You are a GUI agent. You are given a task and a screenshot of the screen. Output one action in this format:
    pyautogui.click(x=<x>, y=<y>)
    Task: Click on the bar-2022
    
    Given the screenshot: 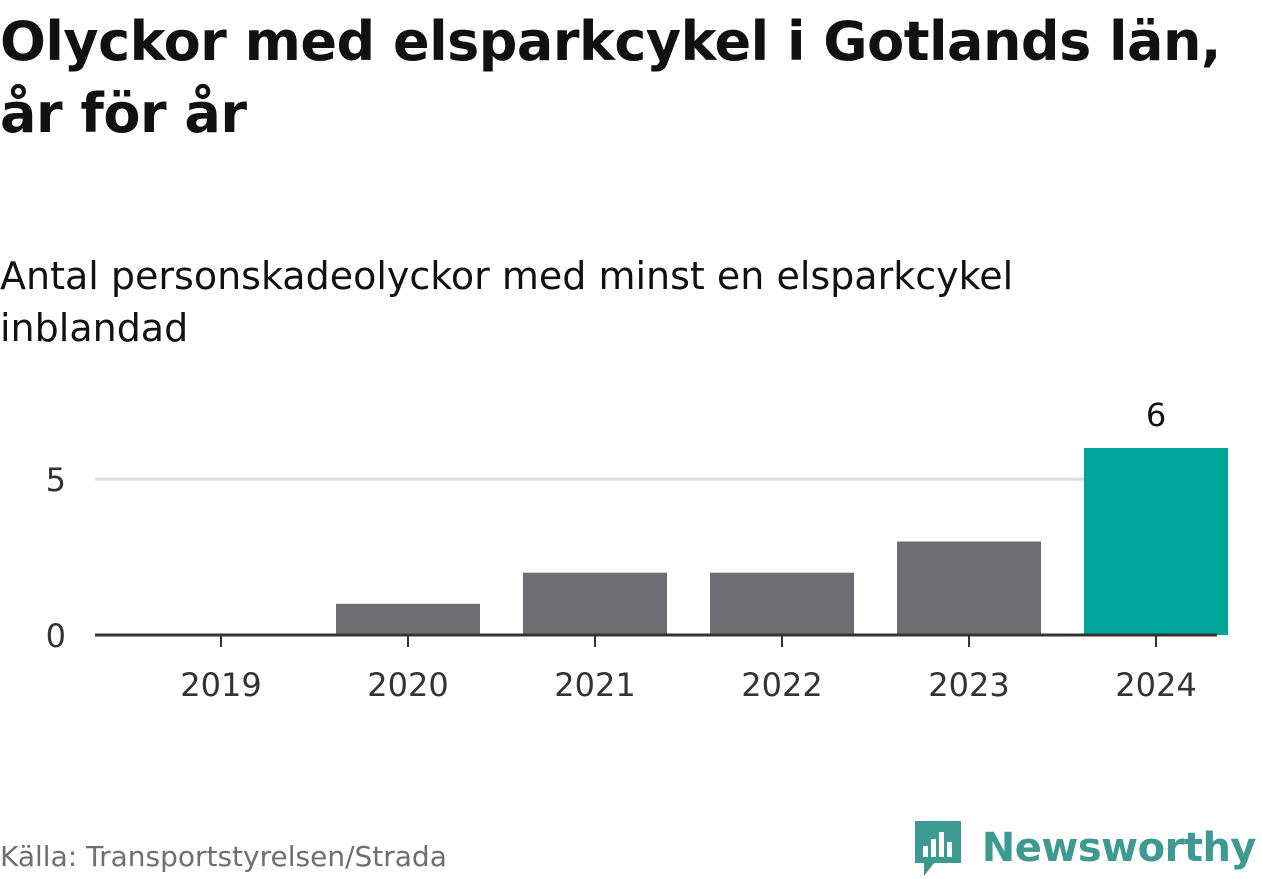 What is the action you would take?
    pyautogui.click(x=782, y=603)
    